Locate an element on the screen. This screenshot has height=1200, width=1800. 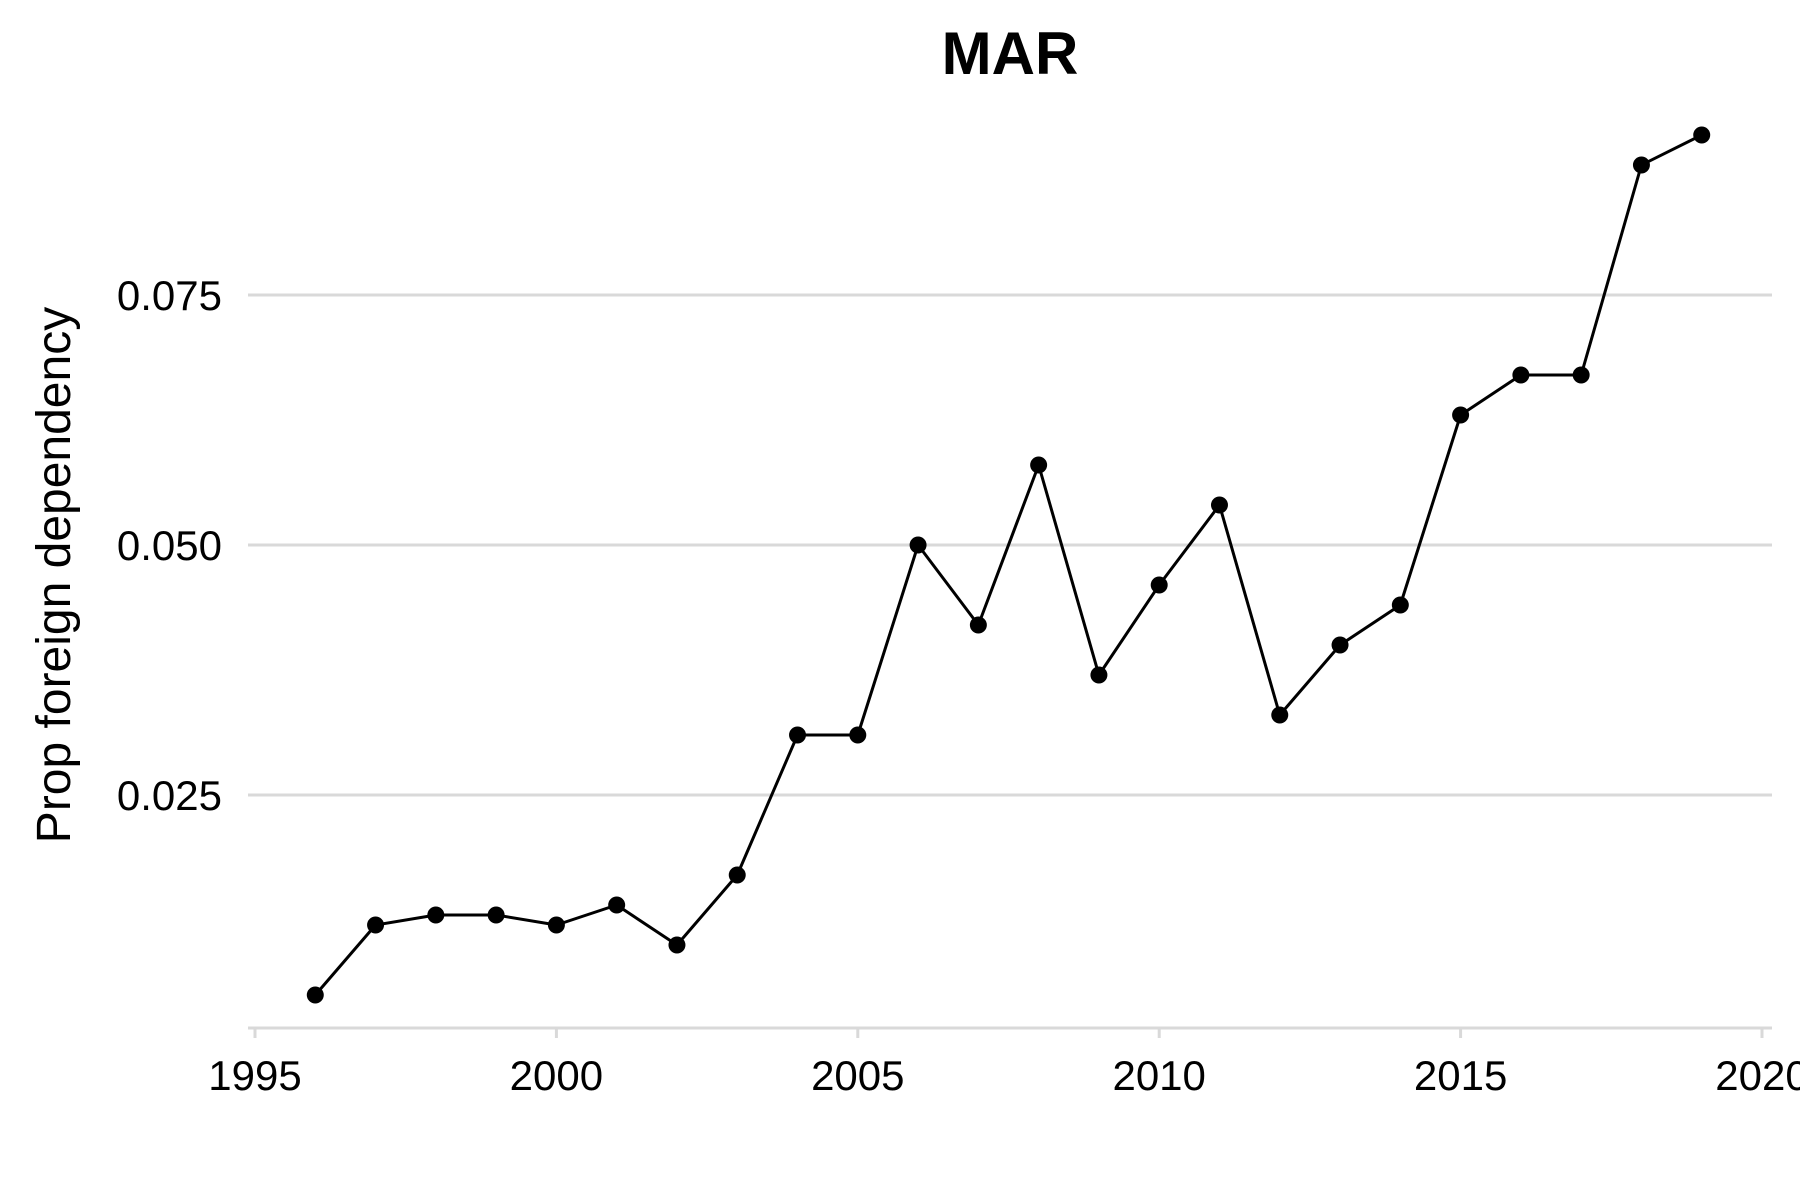
x-tick-label: 2010 is located at coordinates (1158, 1075).